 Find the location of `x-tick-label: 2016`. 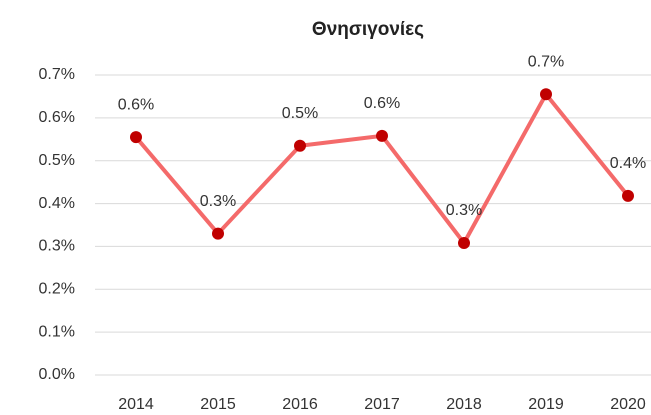

x-tick-label: 2016 is located at coordinates (300, 404).